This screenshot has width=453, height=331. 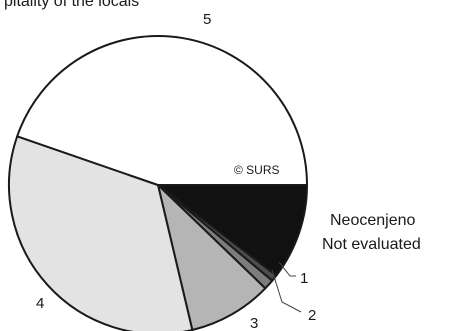 What do you see at coordinates (40, 303) in the screenshot?
I see `slice-label-4: 4` at bounding box center [40, 303].